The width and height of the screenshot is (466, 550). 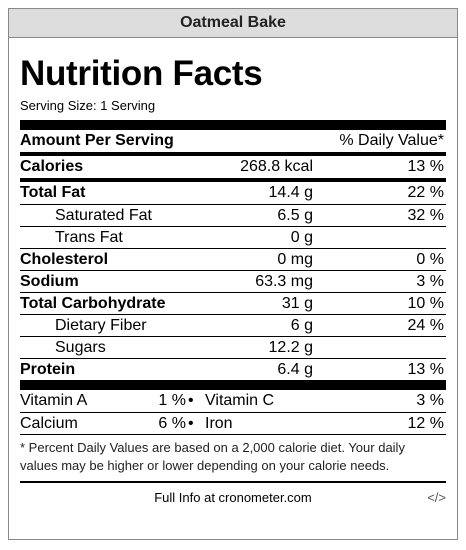 I want to click on nutrient-amount: 6 g, so click(x=301, y=325).